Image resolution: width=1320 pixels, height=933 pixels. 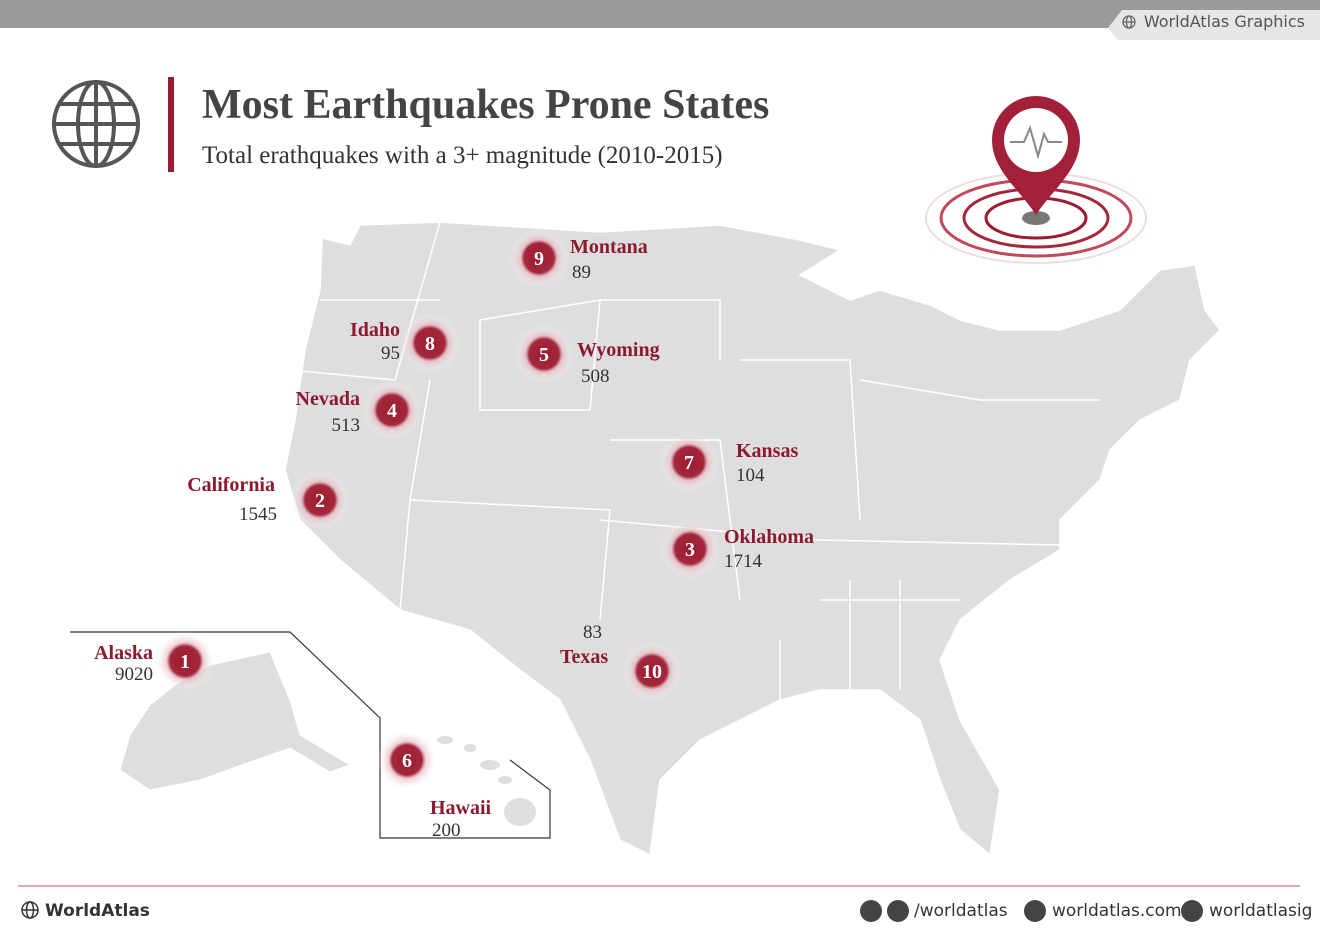 I want to click on website: worldatlas.com, so click(x=1117, y=911).